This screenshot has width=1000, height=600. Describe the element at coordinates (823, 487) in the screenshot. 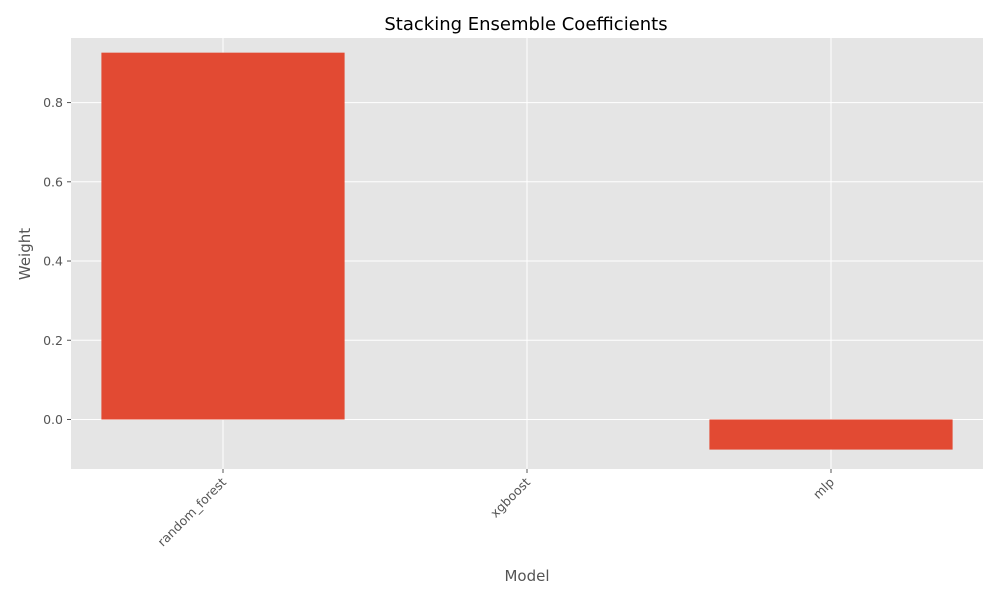

I see `x-tick-label: mlp` at that location.